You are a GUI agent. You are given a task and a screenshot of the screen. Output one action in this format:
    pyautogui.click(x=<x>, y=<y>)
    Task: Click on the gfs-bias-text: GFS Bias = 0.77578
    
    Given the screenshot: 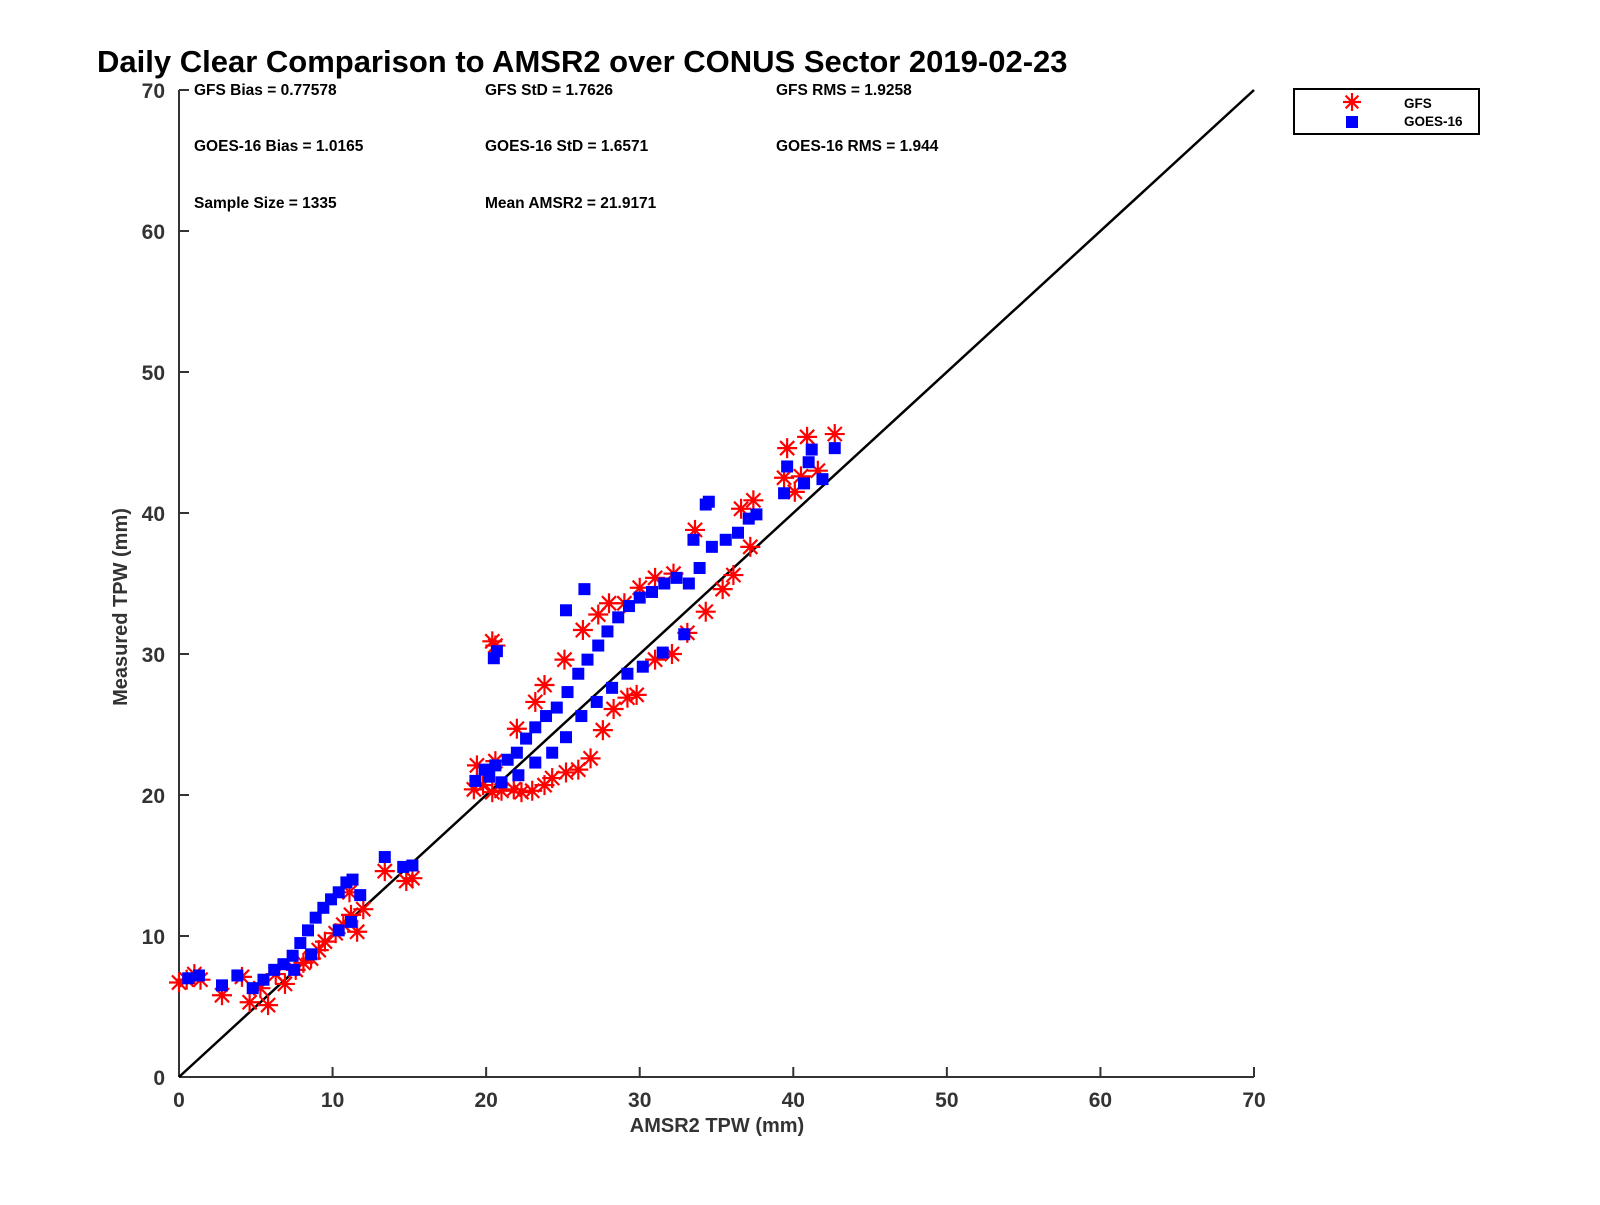 What is the action you would take?
    pyautogui.click(x=265, y=90)
    